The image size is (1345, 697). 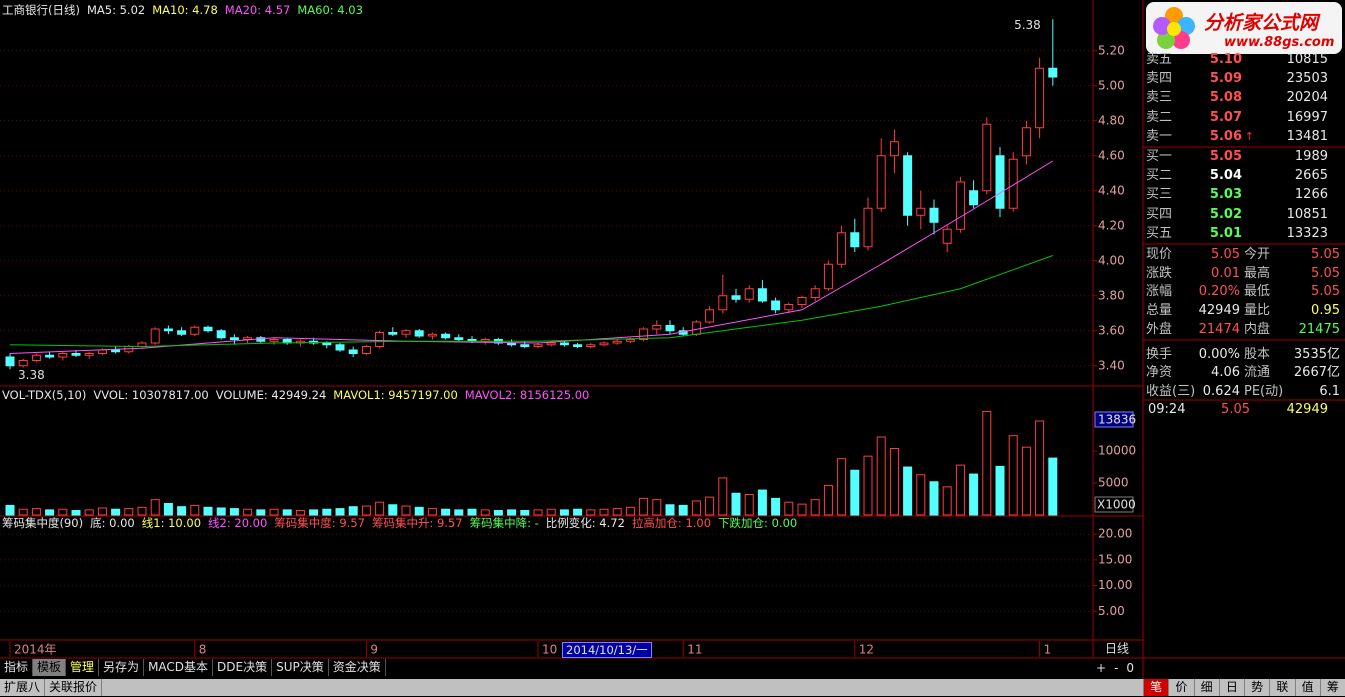 I want to click on header-legend: 筹码集中降: -, so click(x=504, y=523).